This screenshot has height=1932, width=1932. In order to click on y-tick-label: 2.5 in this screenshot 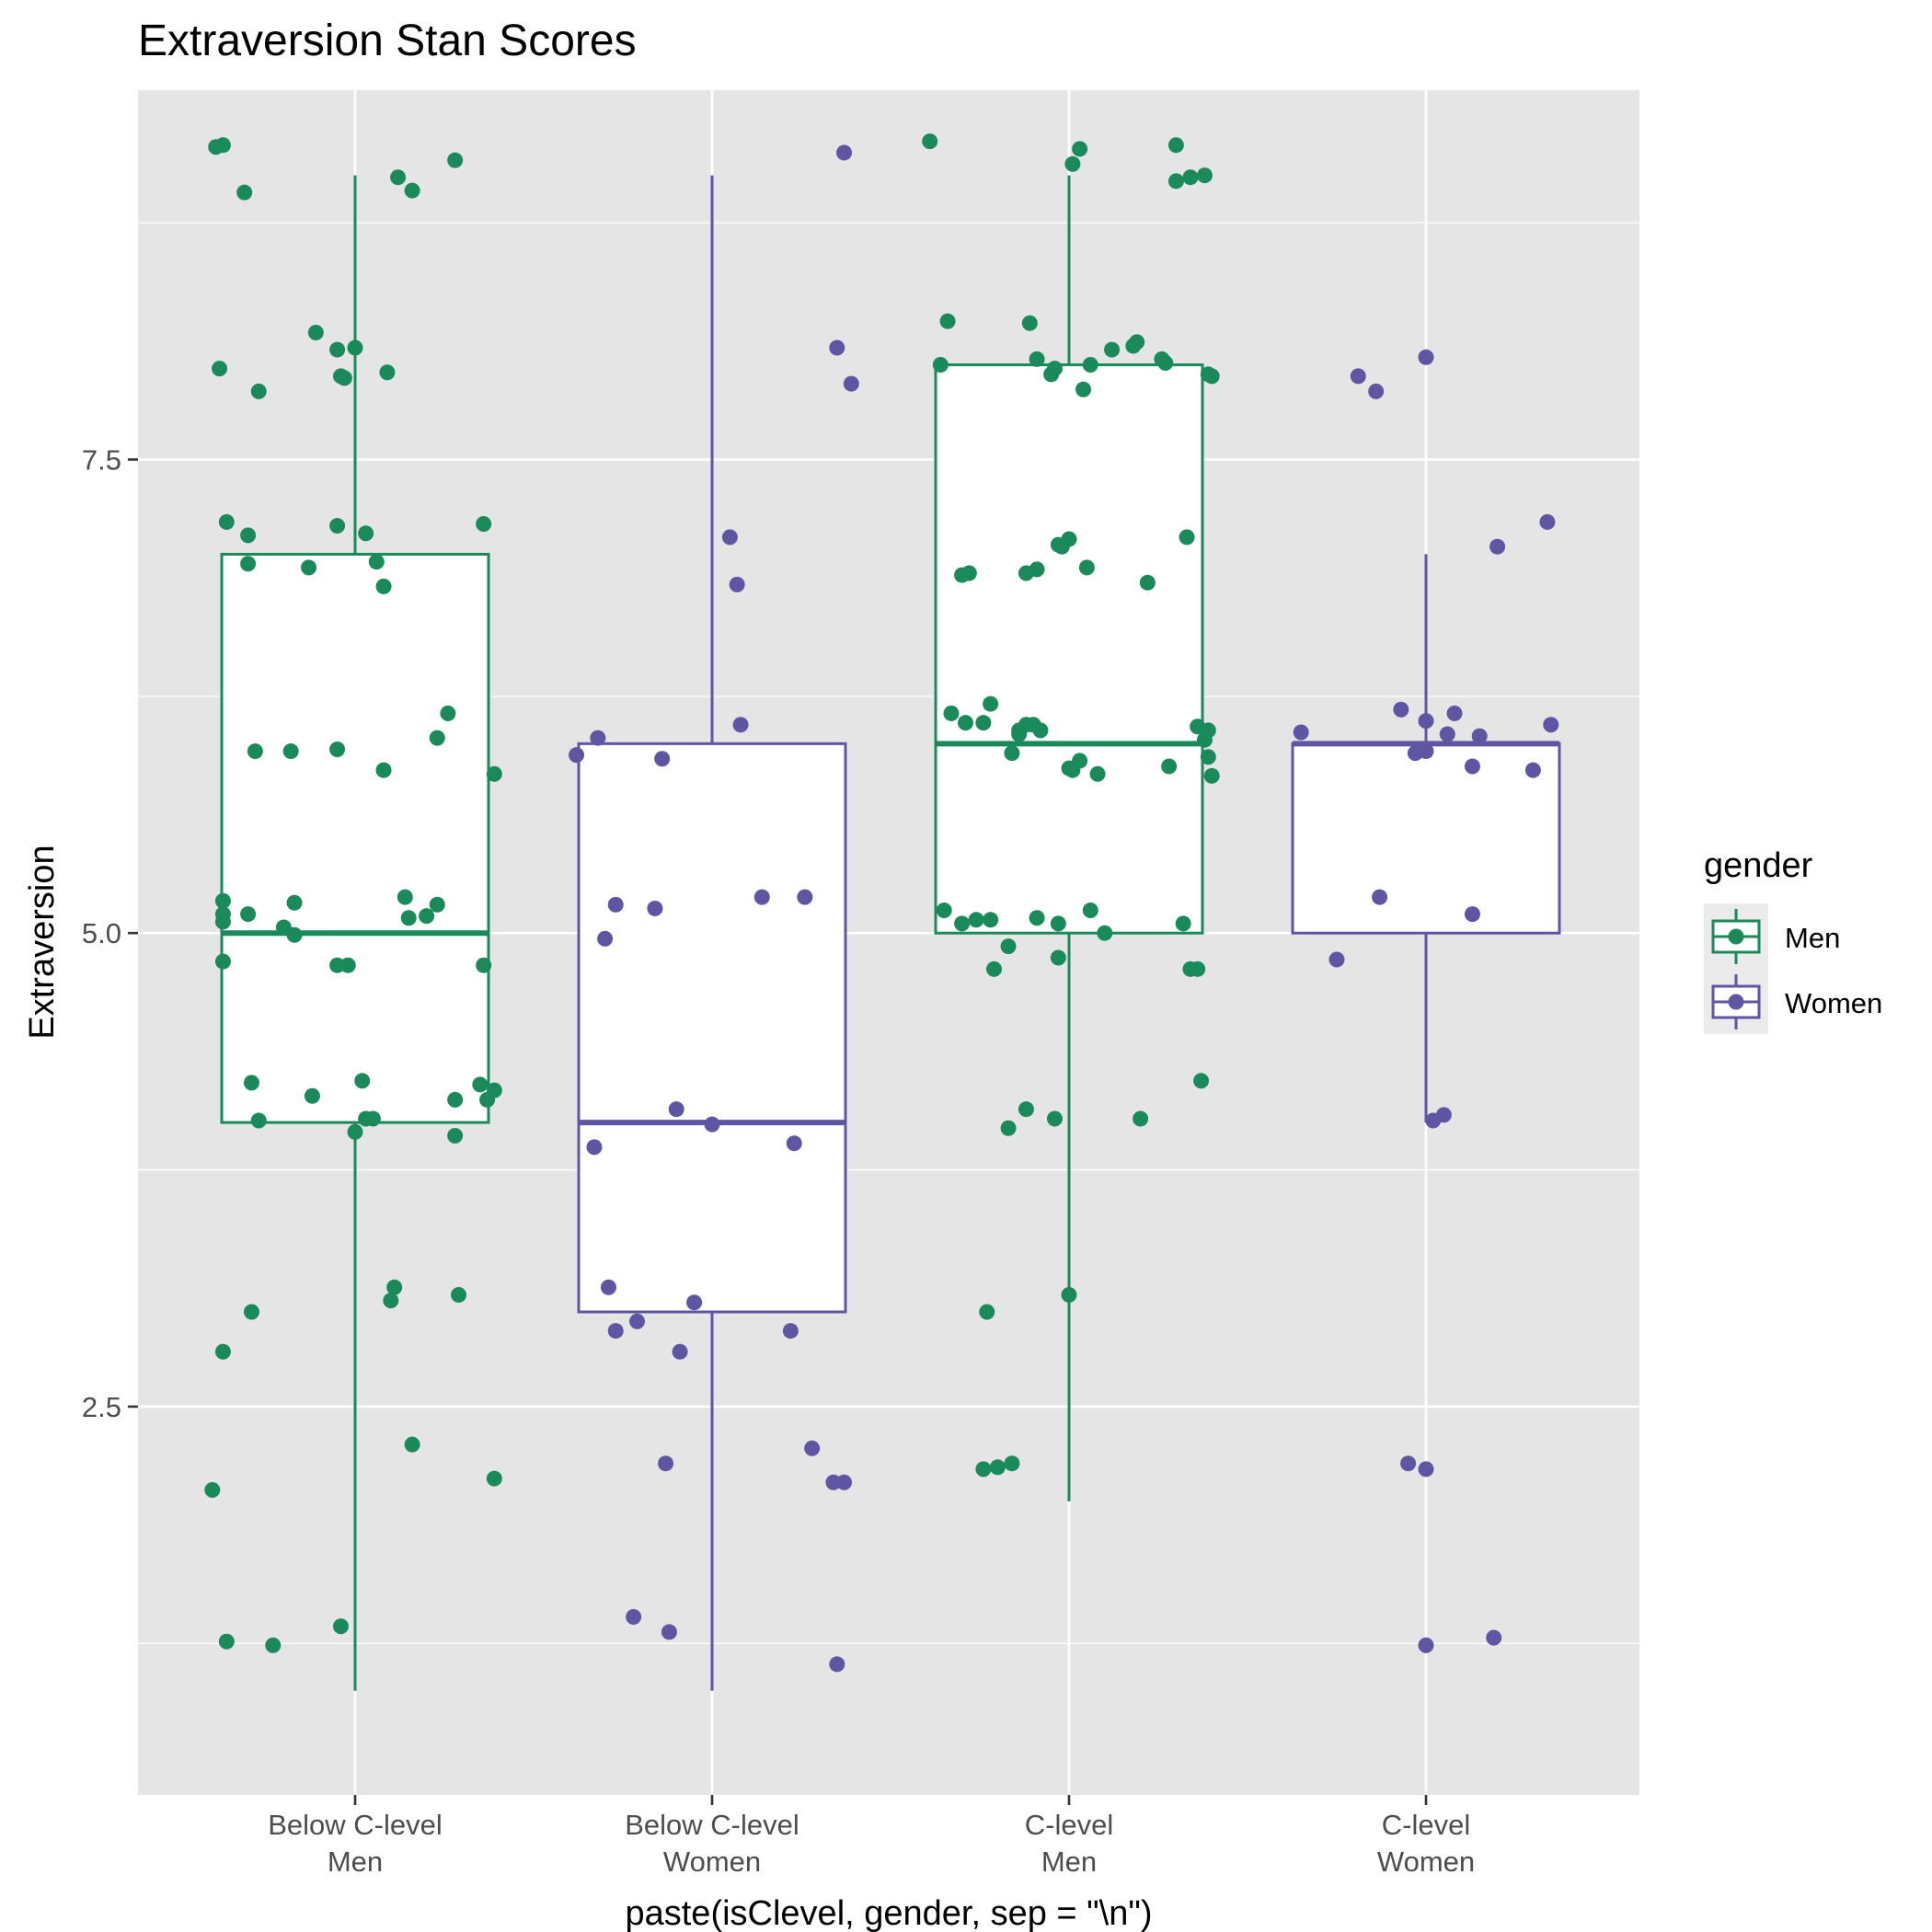, I will do `click(101, 1407)`.